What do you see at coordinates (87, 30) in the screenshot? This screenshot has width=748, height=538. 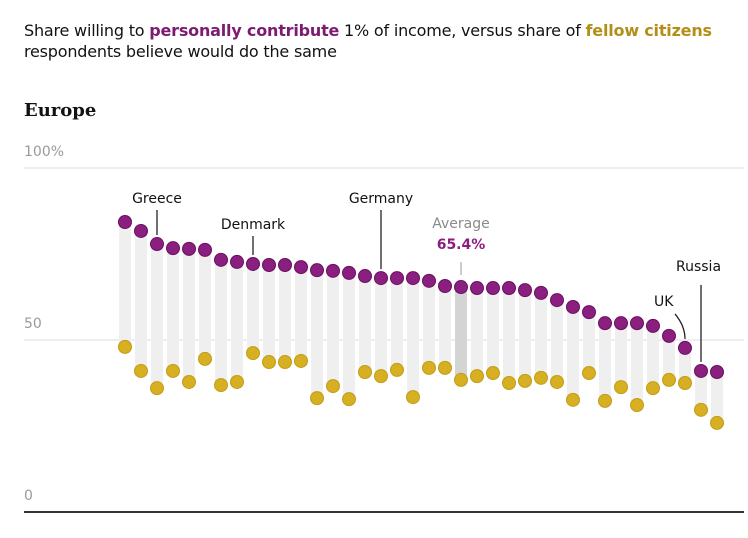 I see `title-text: Share willing to` at bounding box center [87, 30].